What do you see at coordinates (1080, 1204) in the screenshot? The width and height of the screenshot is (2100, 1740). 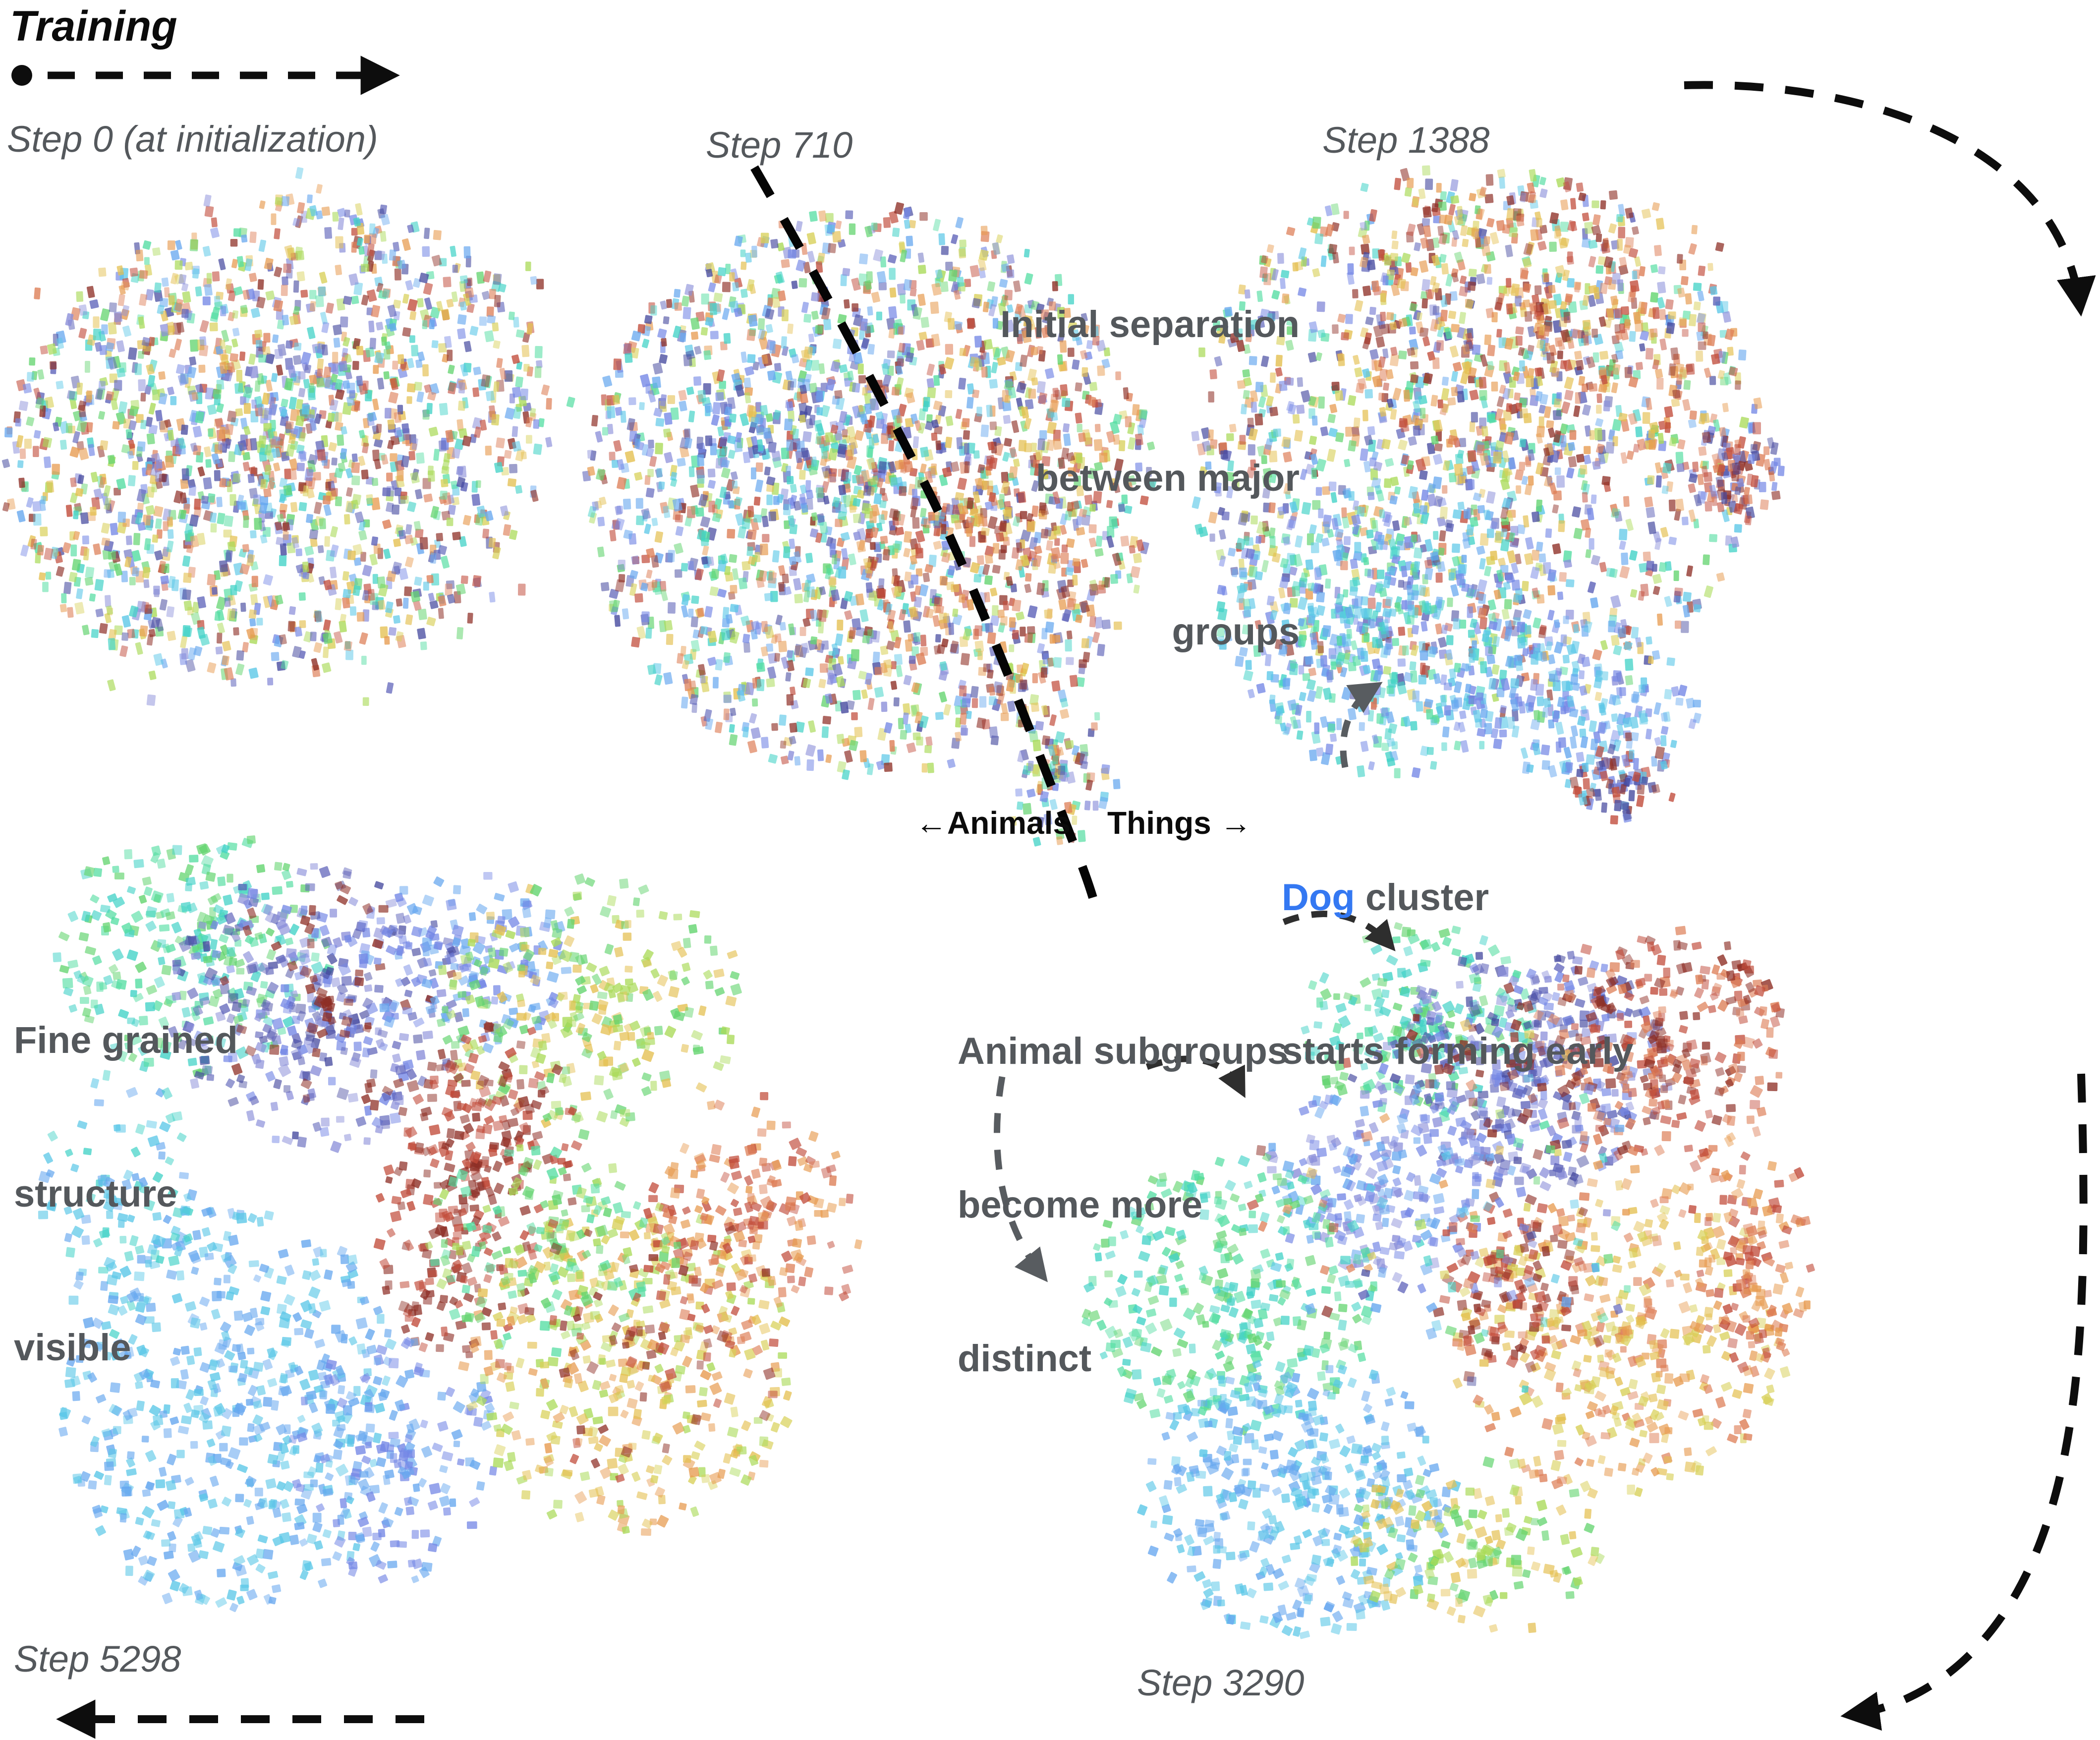 I see `animal-subgroups-line2: become more` at bounding box center [1080, 1204].